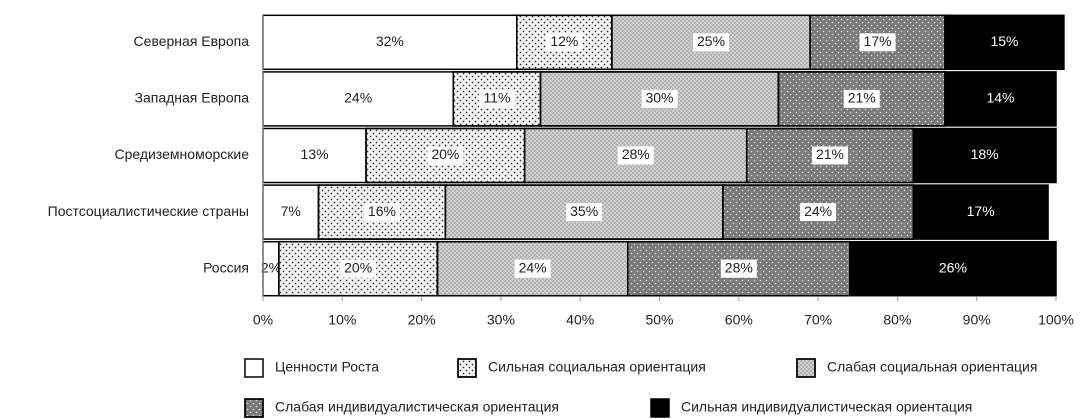  I want to click on legend-label: Слабая индивидуалистическая ориентация, so click(417, 407).